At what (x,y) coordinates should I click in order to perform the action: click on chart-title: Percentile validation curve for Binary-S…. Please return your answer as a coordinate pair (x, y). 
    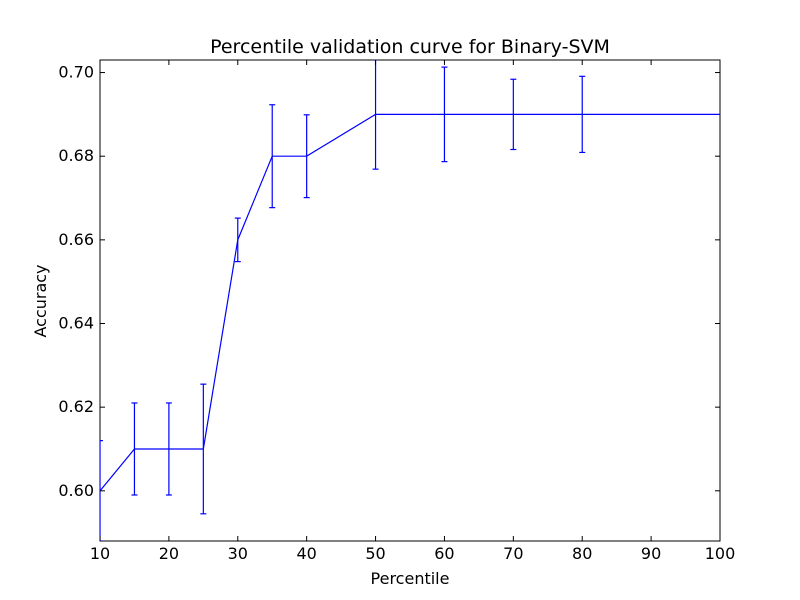
    Looking at the image, I should click on (410, 47).